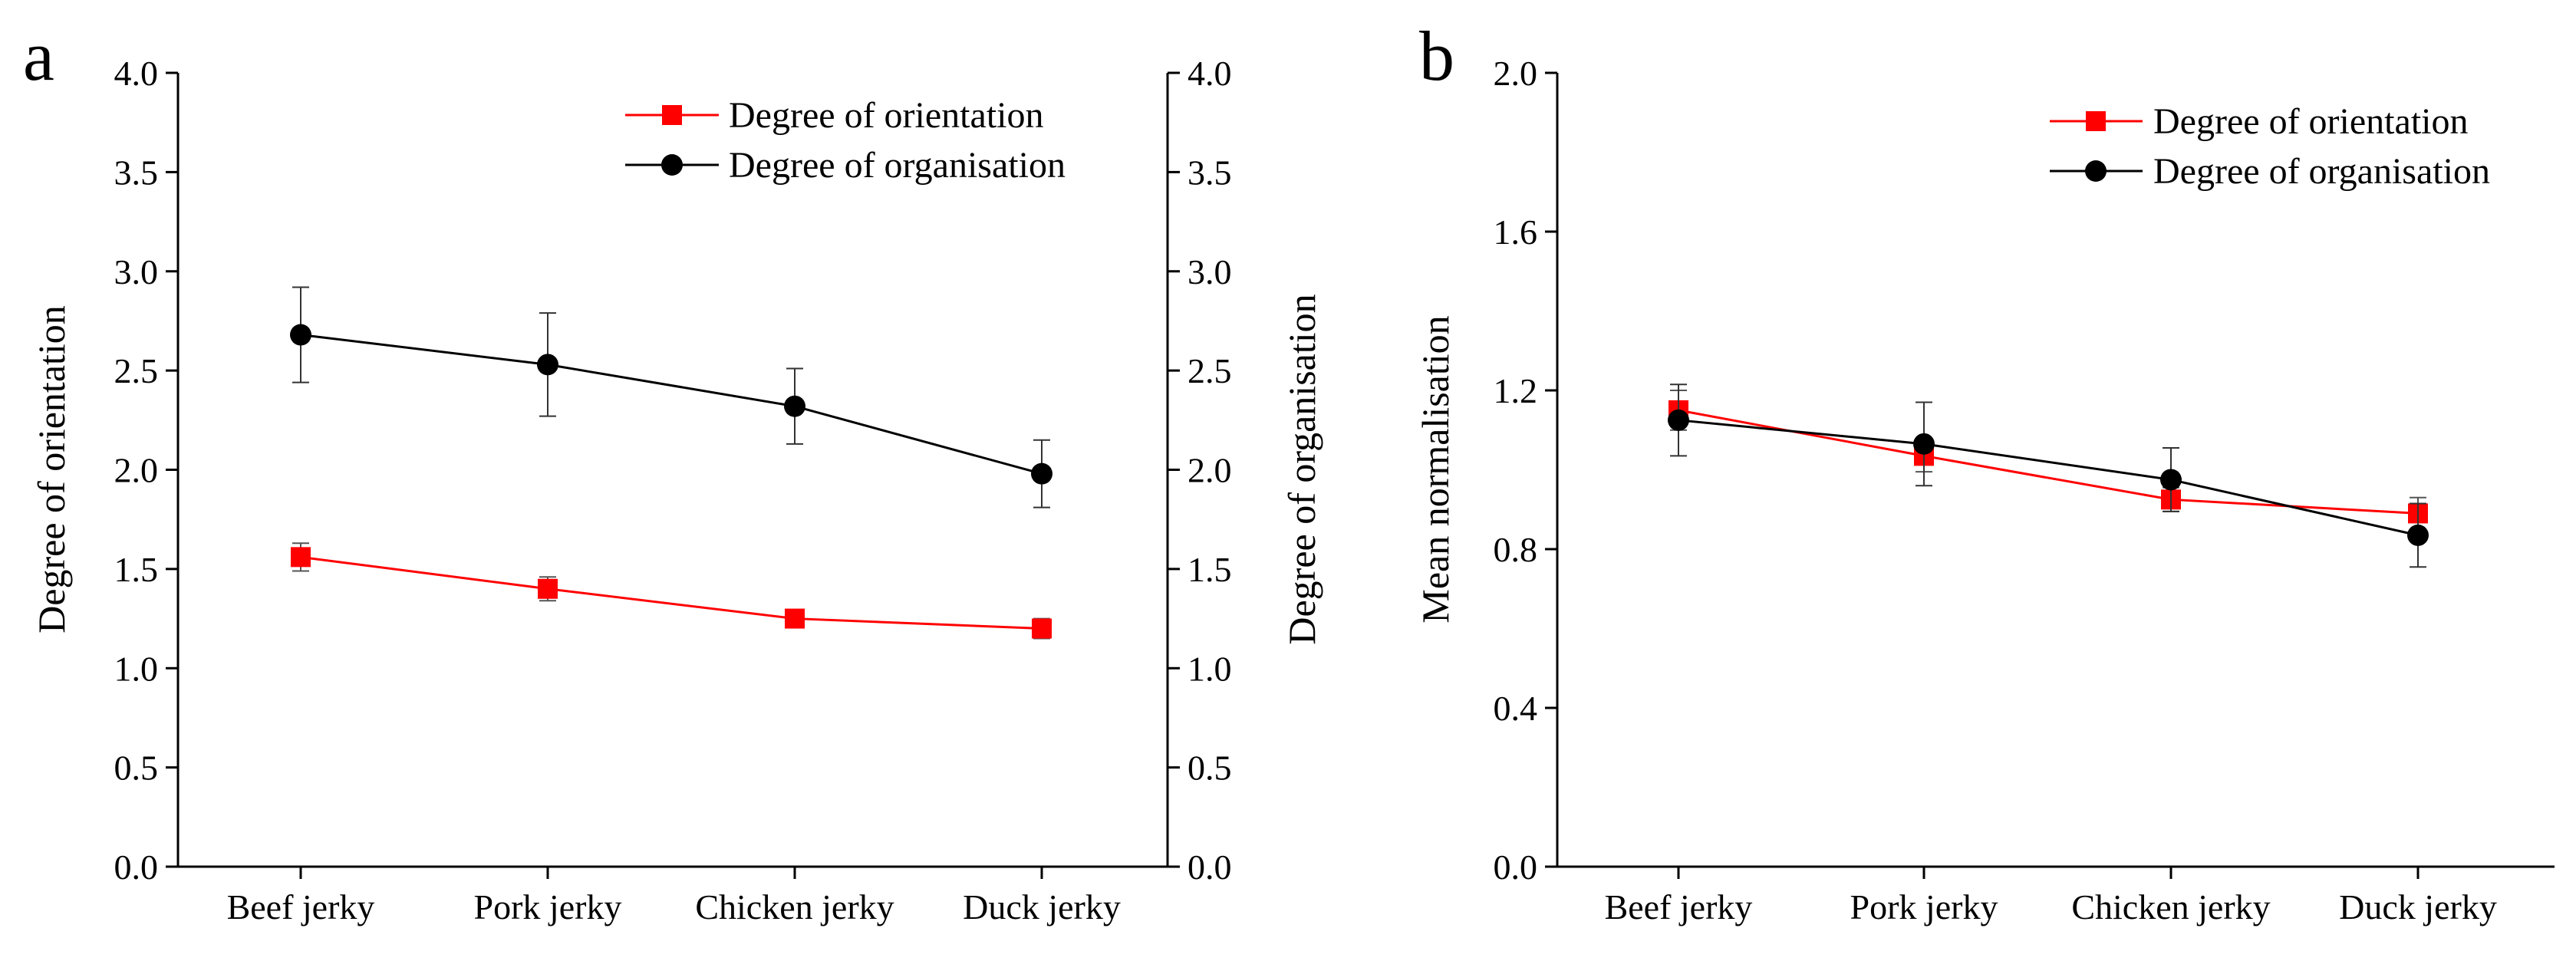 The height and width of the screenshot is (961, 2576). I want to click on panel-a-y2-axis-title: Degree of organisation, so click(1301, 469).